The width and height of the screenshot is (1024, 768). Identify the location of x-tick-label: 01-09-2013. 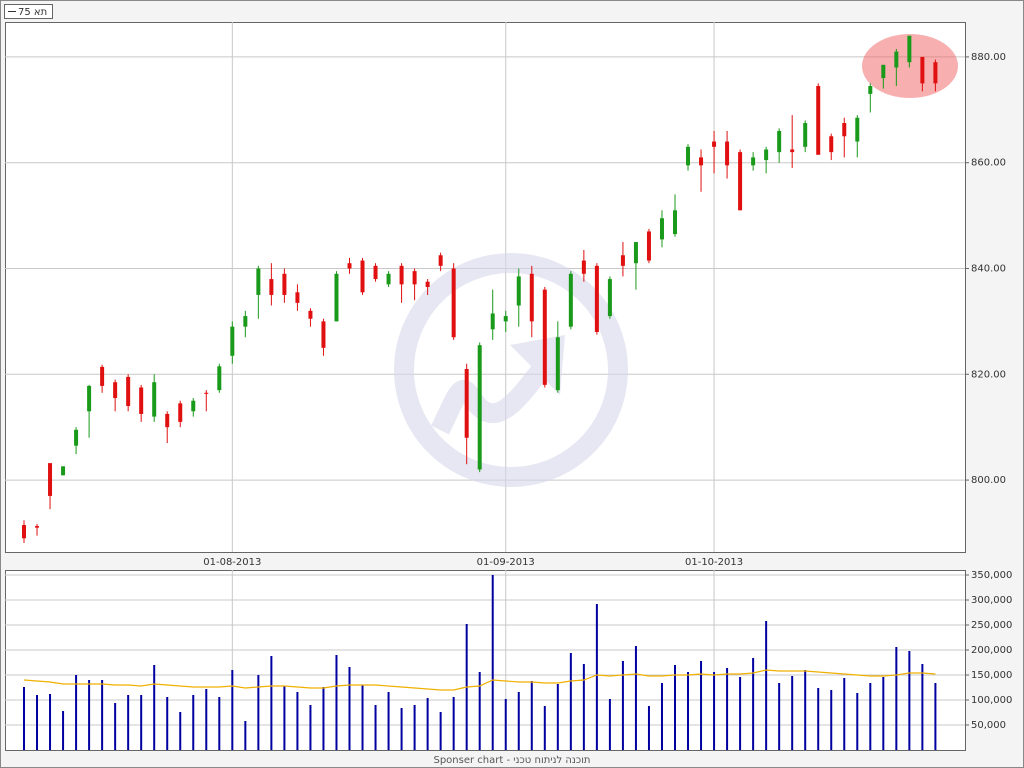
(506, 562).